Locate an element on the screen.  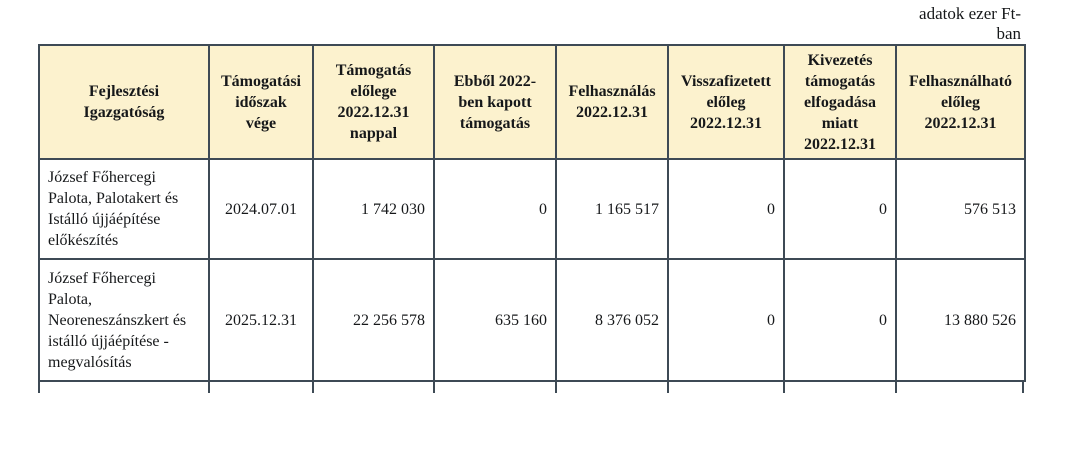
column-header-fejlesztesi-igazgatosag: Fejlesztési Igazgatóság is located at coordinates (124, 102).